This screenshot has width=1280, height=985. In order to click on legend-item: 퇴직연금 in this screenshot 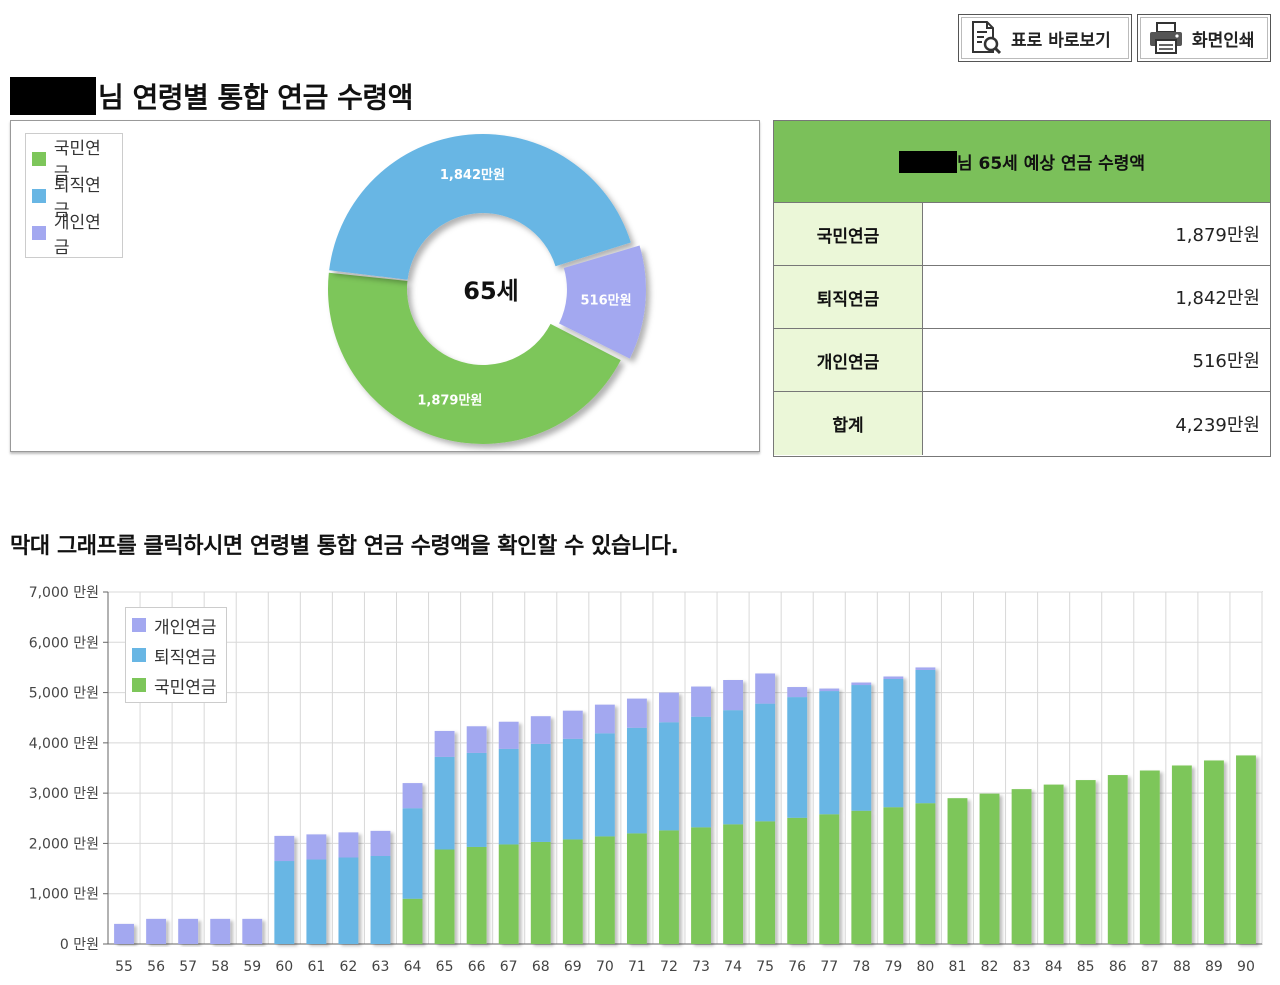, I will do `click(176, 655)`.